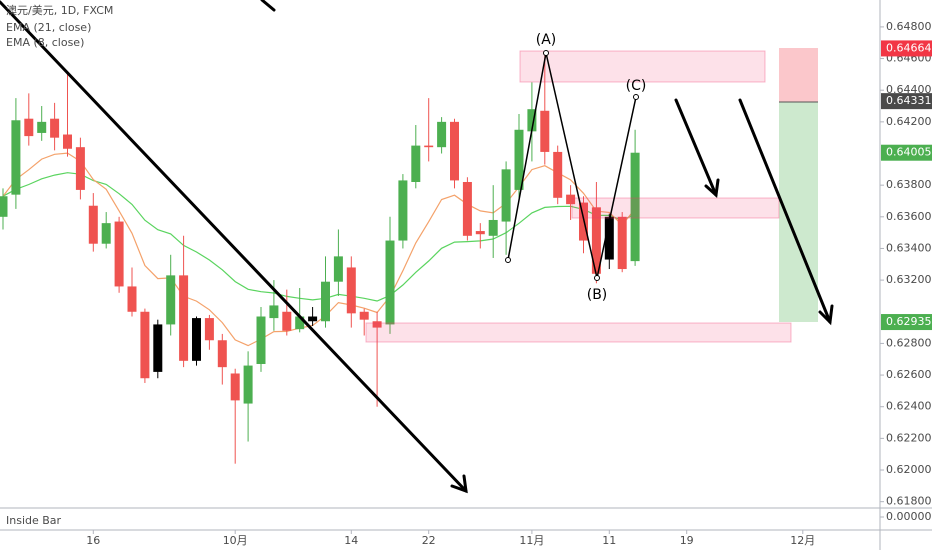  What do you see at coordinates (909, 121) in the screenshot?
I see `y-tick-label: 0.64200` at bounding box center [909, 121].